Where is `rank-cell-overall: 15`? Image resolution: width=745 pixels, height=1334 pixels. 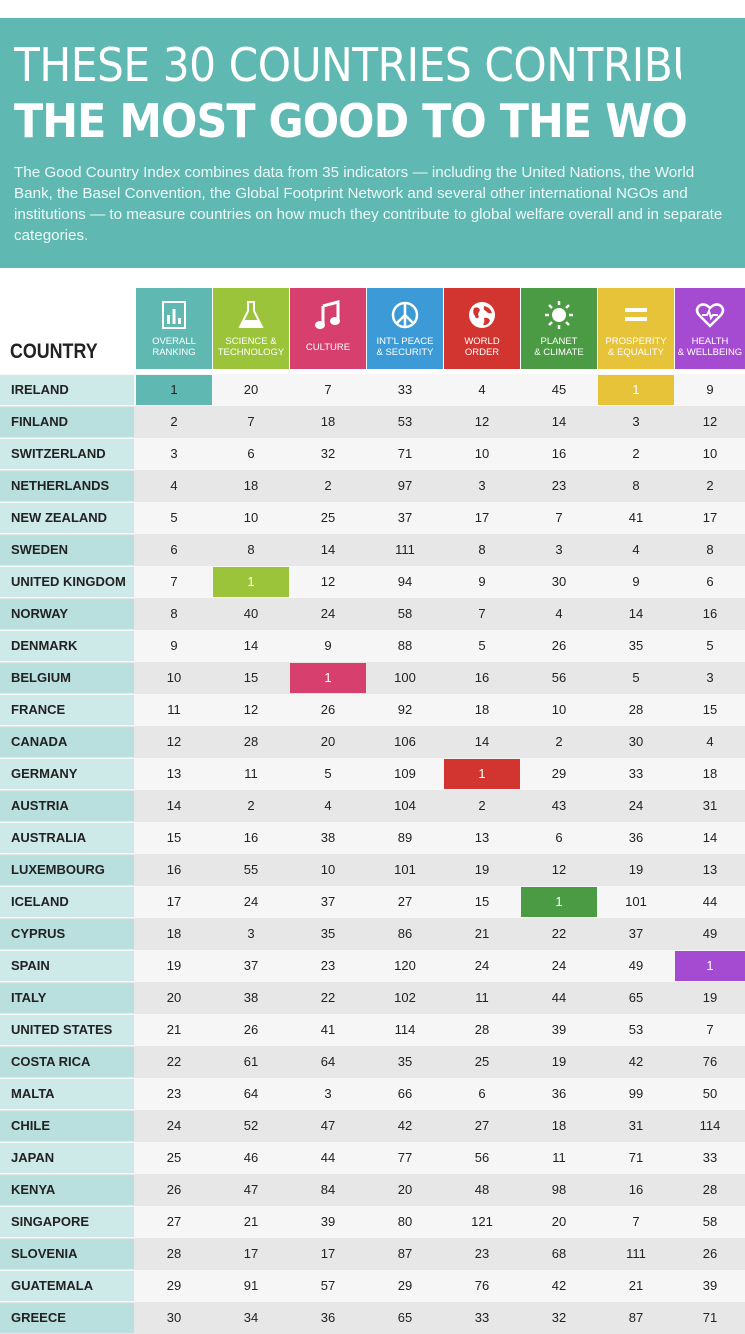 rank-cell-overall: 15 is located at coordinates (174, 837).